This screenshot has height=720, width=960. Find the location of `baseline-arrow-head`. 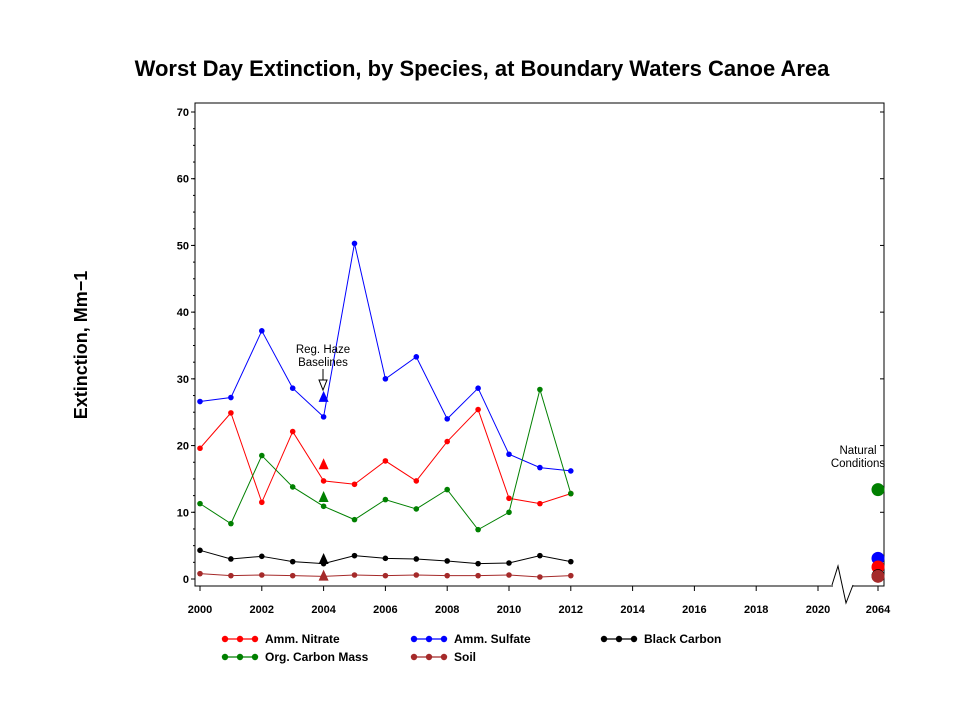

baseline-arrow-head is located at coordinates (323, 385).